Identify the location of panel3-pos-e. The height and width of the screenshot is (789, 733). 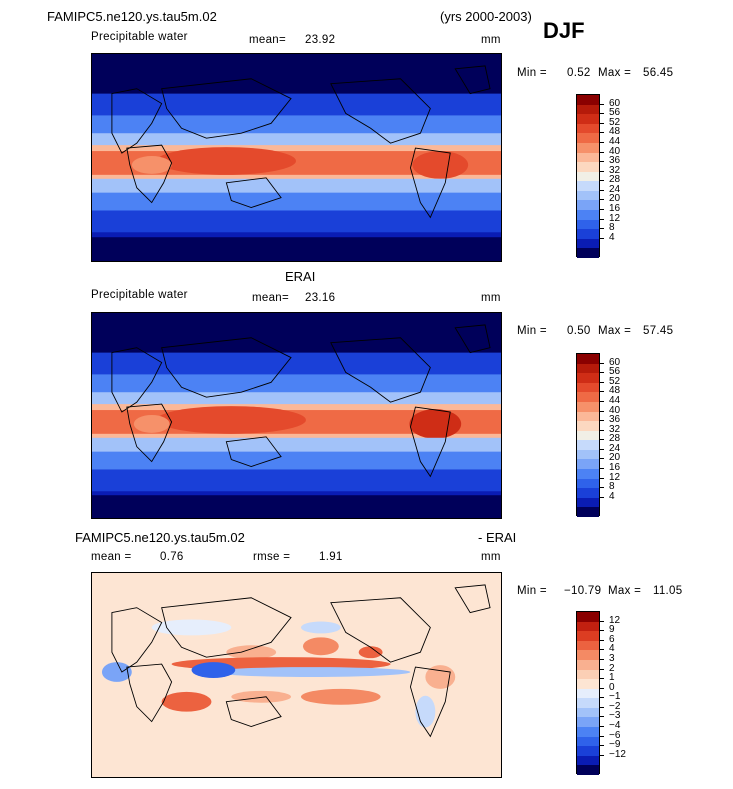
(340, 696).